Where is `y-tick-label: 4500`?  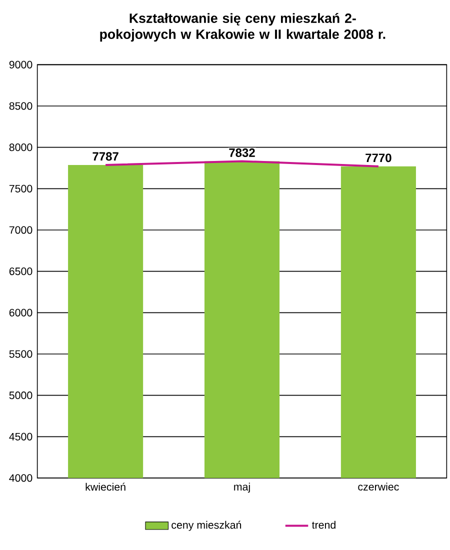
y-tick-label: 4500 is located at coordinates (20, 436).